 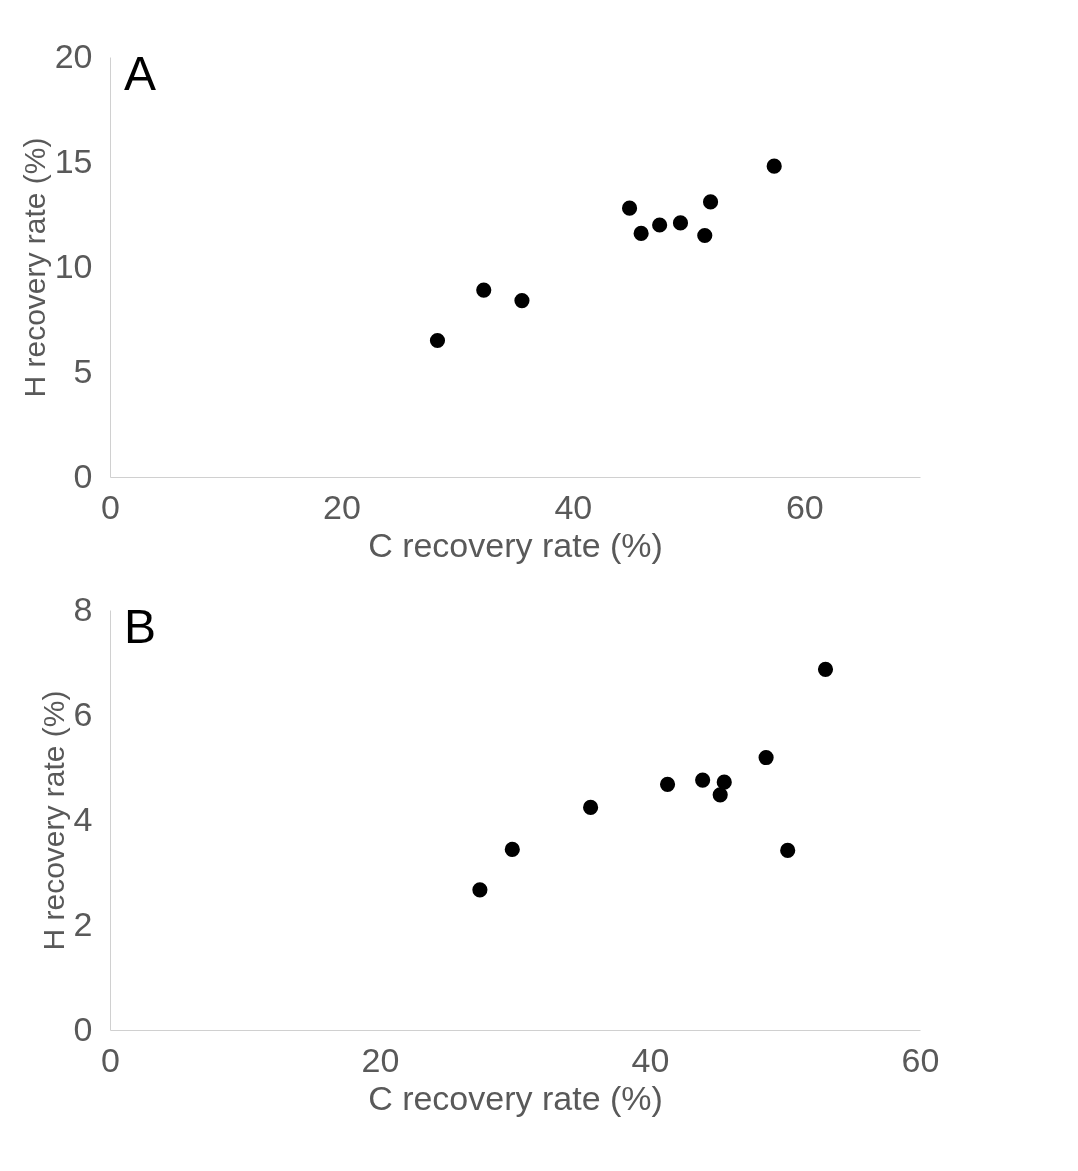 What do you see at coordinates (83, 608) in the screenshot?
I see `y-tick-label: 8` at bounding box center [83, 608].